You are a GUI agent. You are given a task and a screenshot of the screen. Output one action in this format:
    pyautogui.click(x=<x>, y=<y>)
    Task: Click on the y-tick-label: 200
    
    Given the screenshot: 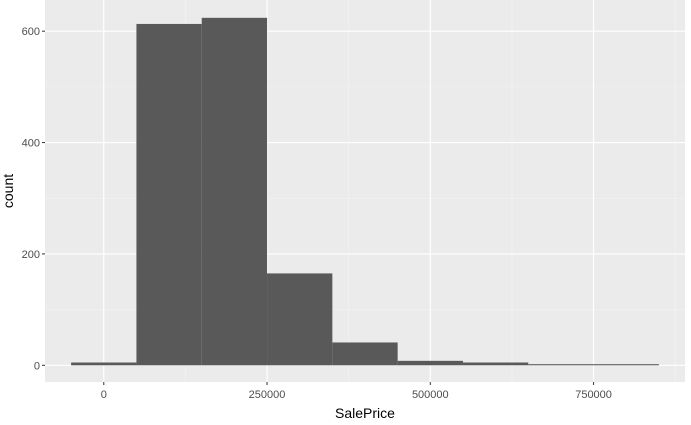 What is the action you would take?
    pyautogui.click(x=31, y=255)
    